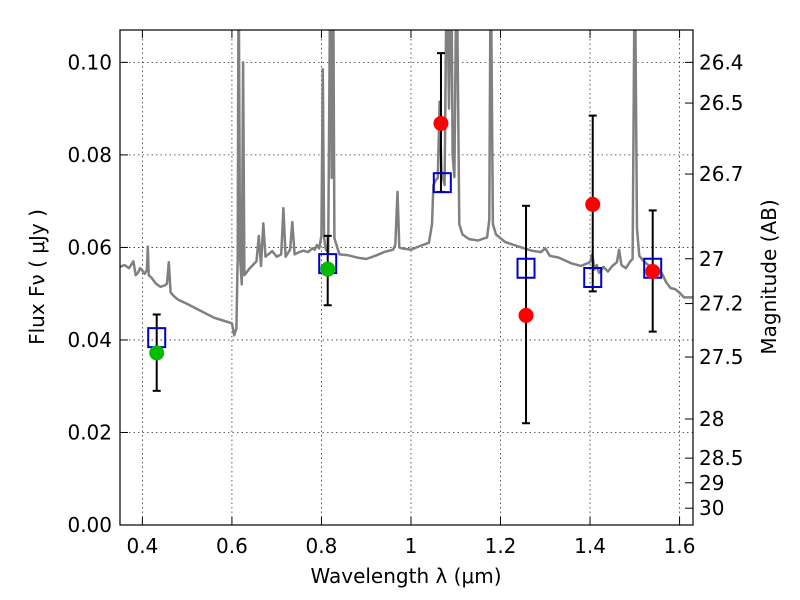  I want to click on x-tick-label: 1.2, so click(501, 546).